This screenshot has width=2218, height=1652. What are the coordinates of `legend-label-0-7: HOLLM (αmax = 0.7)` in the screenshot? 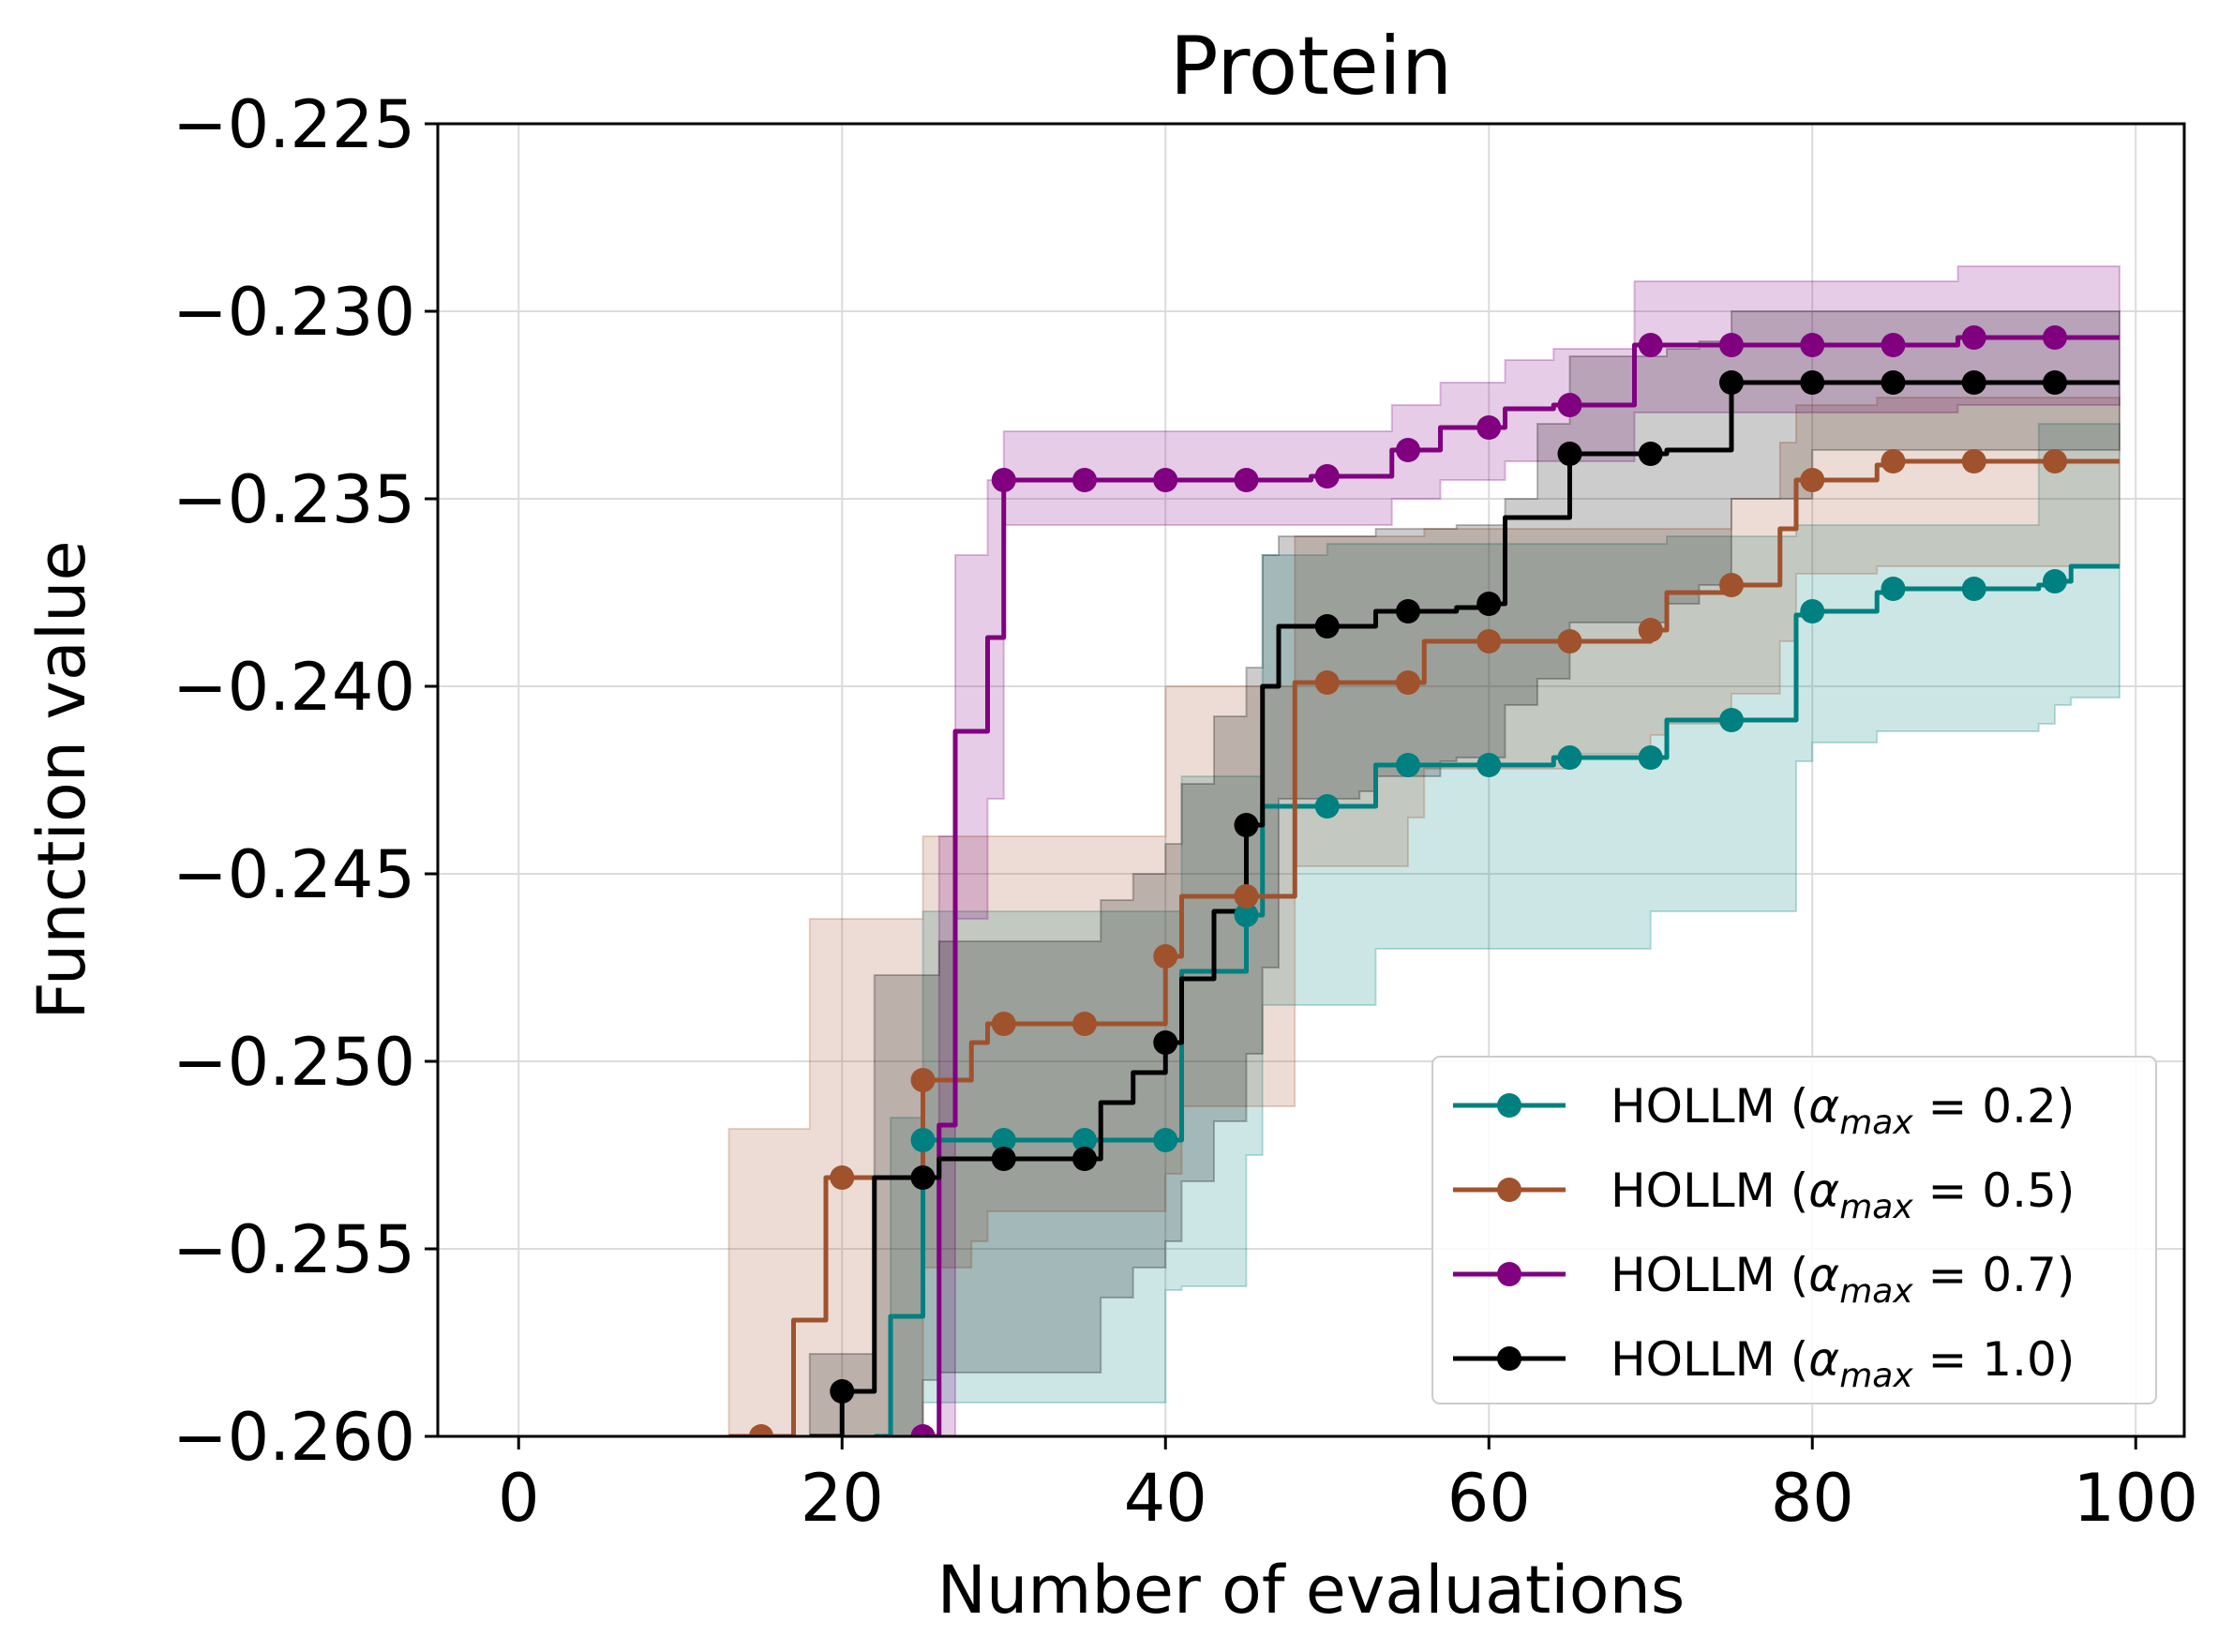 It's located at (1843, 1279).